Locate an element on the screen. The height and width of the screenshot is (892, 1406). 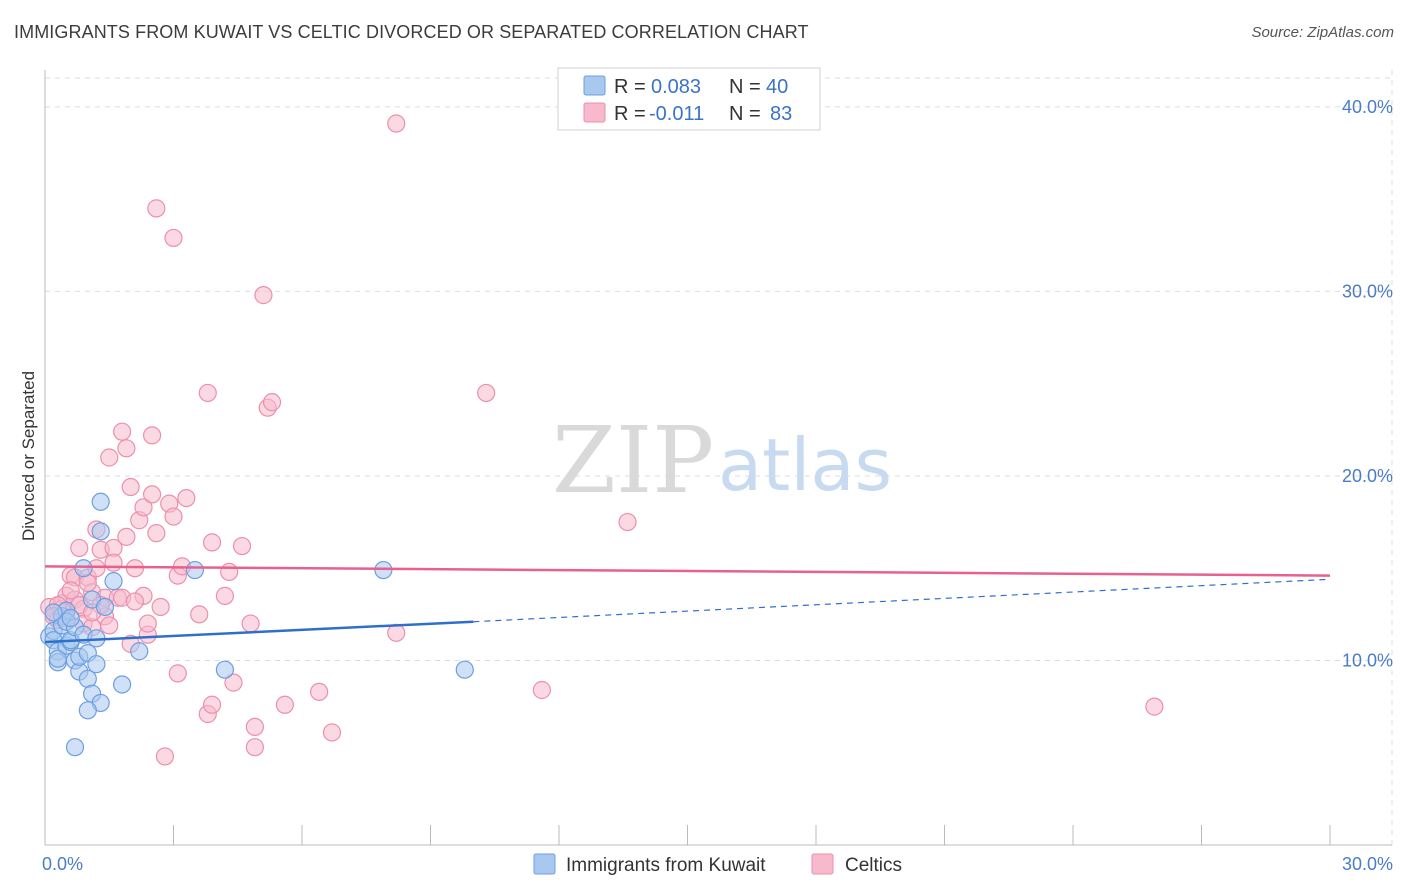
legend-n-label-kuwait: N = is located at coordinates (745, 87).